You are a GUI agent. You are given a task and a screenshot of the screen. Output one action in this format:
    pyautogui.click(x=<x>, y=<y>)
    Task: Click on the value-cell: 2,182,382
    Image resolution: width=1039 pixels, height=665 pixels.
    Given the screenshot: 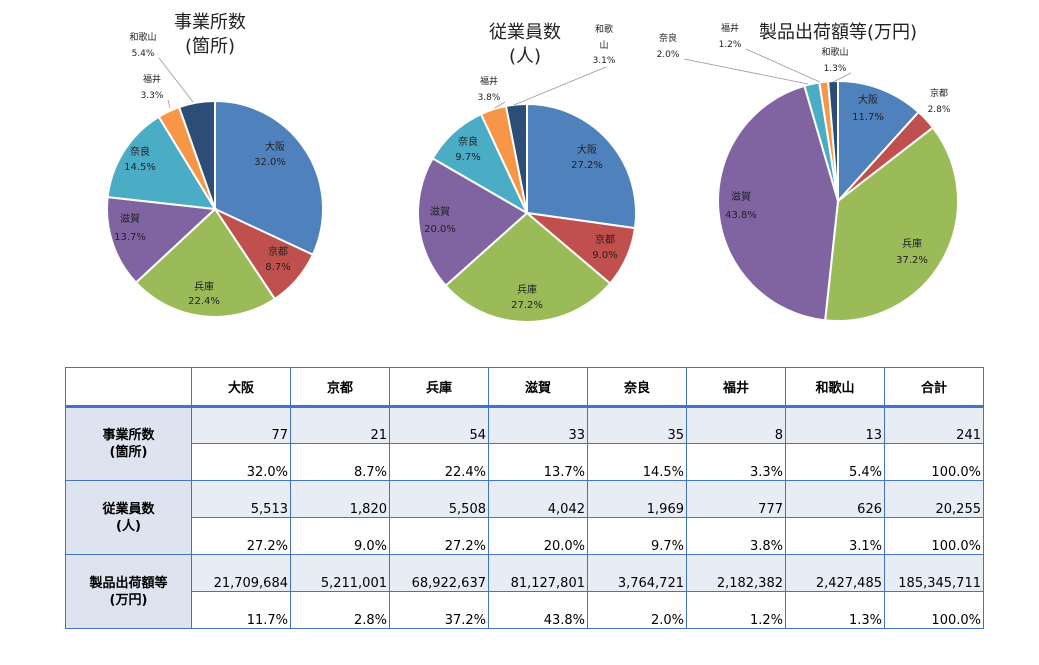 What is the action you would take?
    pyautogui.click(x=736, y=573)
    